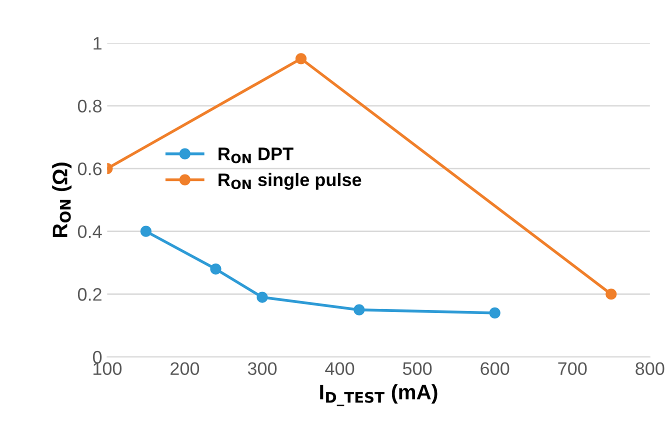 The width and height of the screenshot is (670, 430). Describe the element at coordinates (90, 231) in the screenshot. I see `y-tick-label: 0.4` at that location.